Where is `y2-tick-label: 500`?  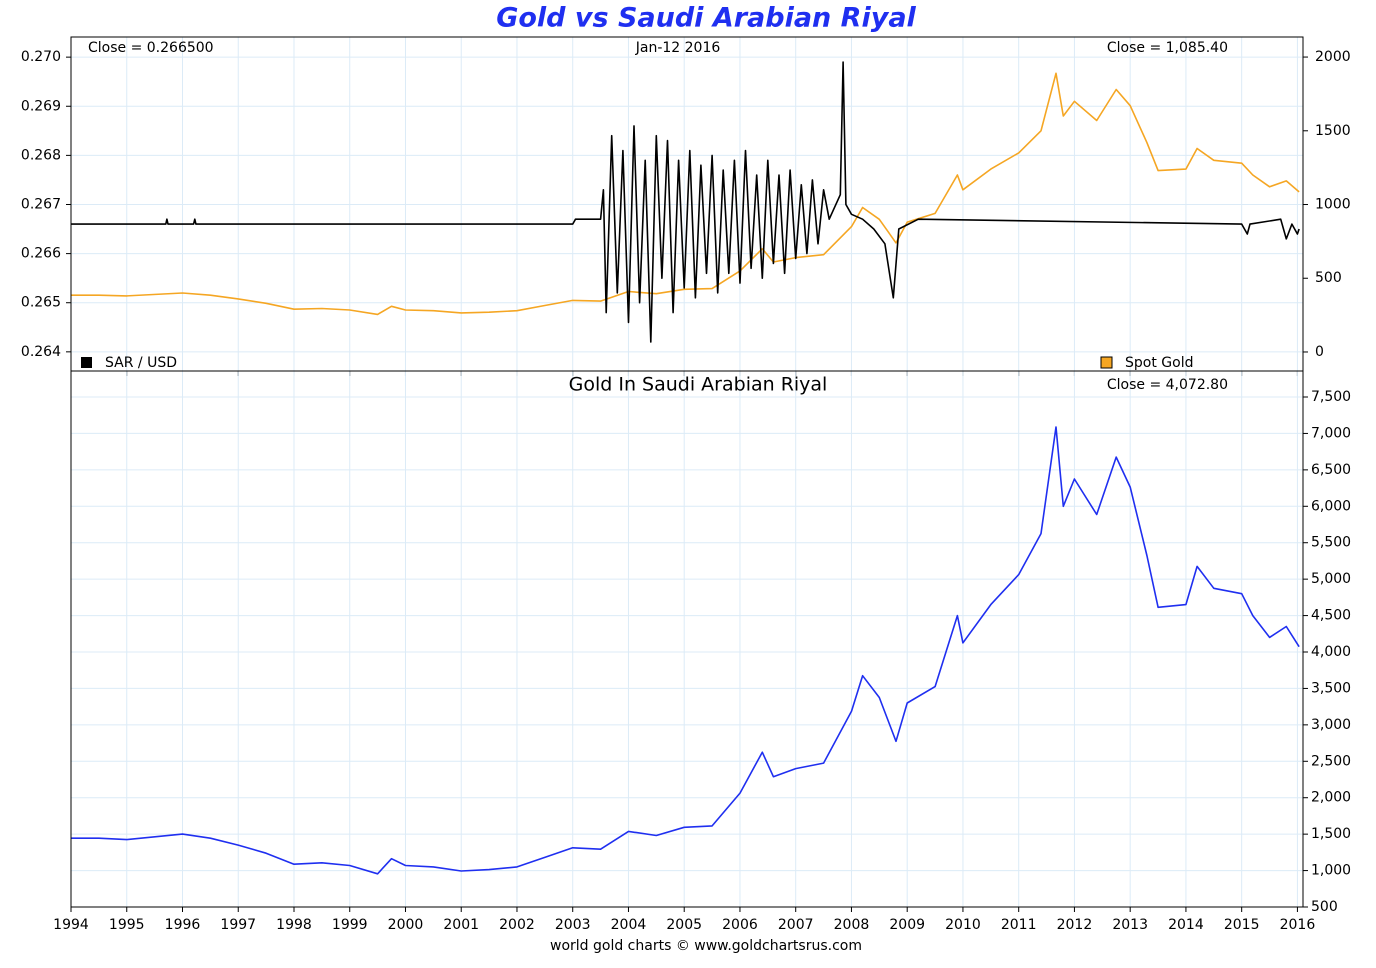 y2-tick-label: 500 is located at coordinates (1328, 278).